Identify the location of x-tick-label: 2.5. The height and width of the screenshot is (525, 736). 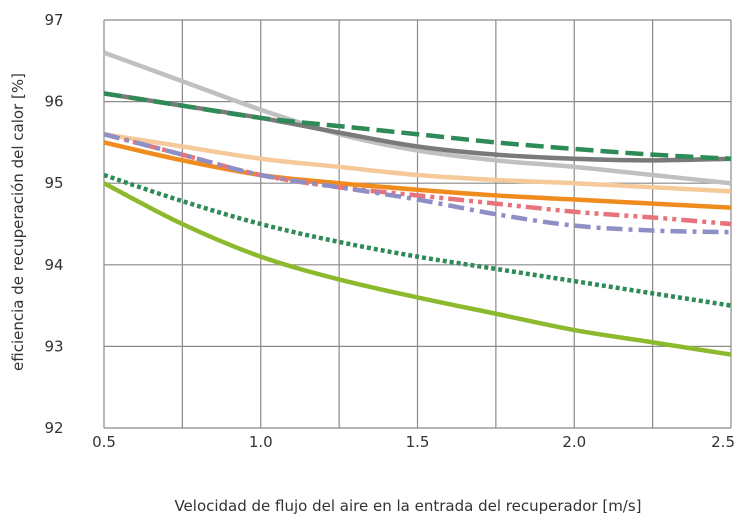
(723, 442).